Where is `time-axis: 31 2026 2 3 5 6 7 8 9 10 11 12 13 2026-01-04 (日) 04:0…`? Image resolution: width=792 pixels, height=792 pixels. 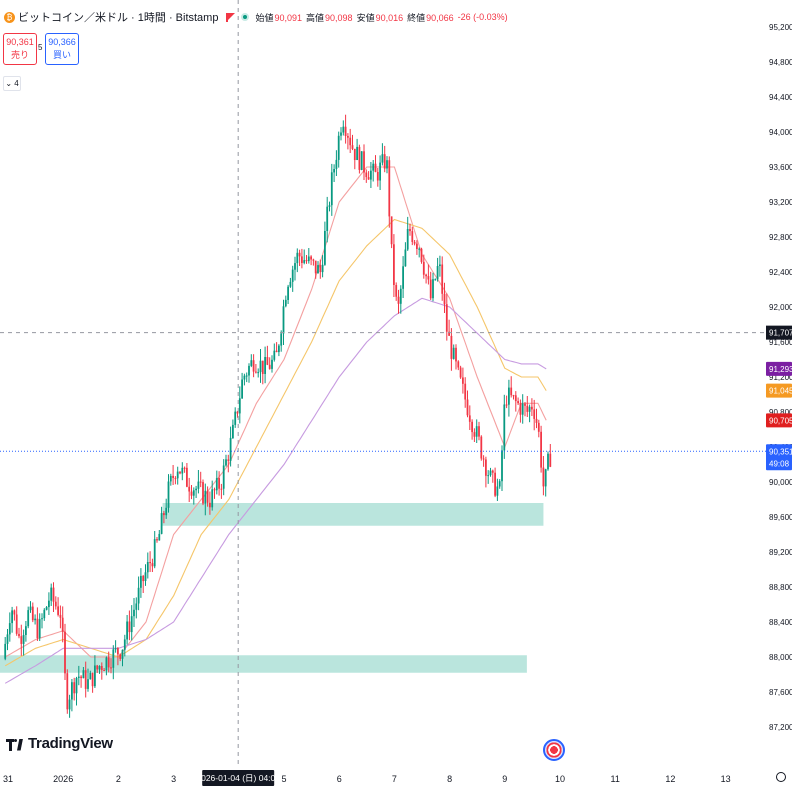
time-axis: 31 2026 2 3 5 6 7 8 9 10 11 12 13 2026-01-04 (日) 04:0… is located at coordinates (396, 780).